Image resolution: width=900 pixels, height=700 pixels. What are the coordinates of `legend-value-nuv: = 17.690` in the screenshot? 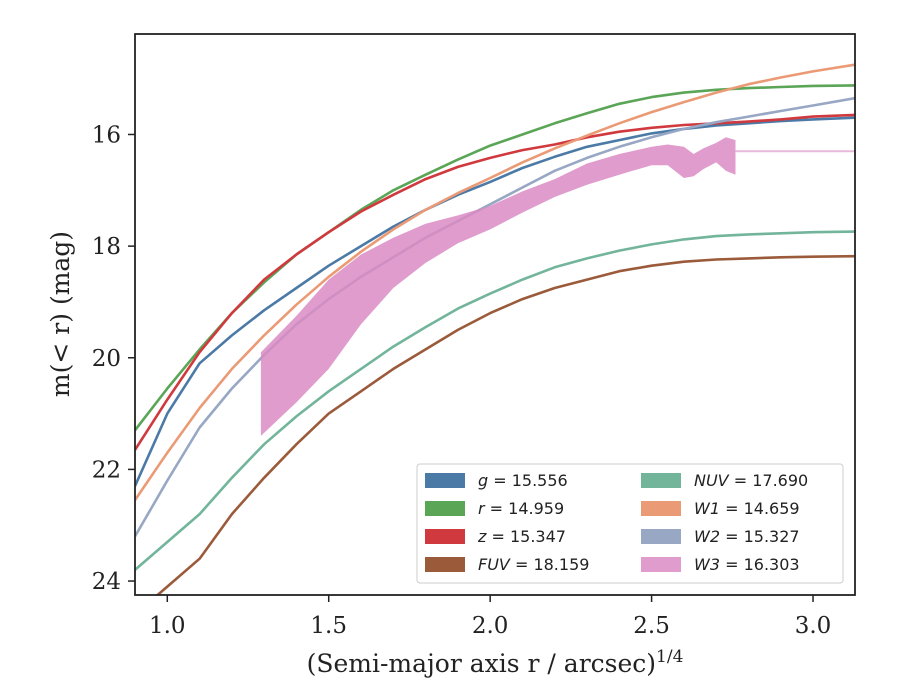 It's located at (769, 480).